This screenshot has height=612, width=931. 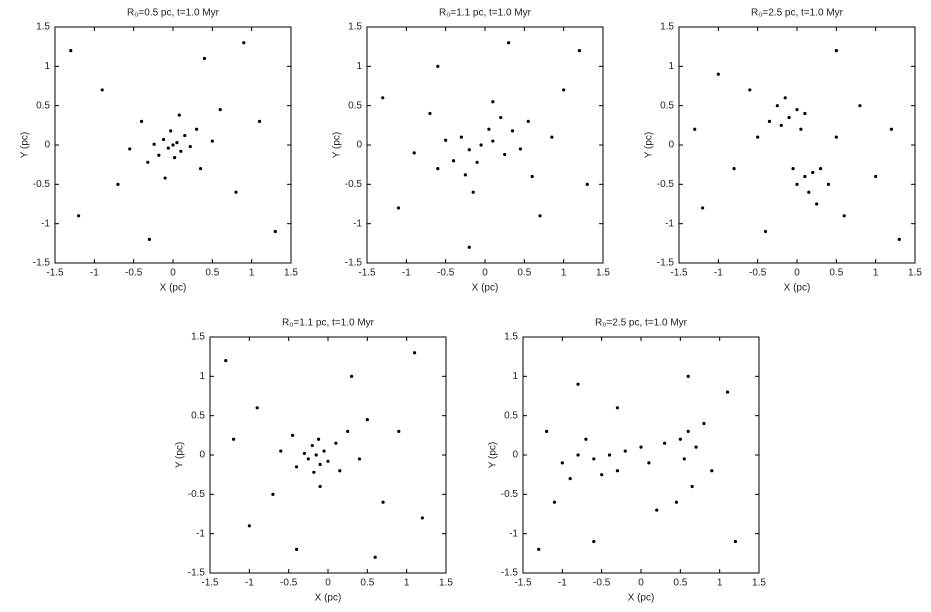 I want to click on panel-title: R₀=2.5 pc, t=1.0 Myr, so click(x=797, y=13).